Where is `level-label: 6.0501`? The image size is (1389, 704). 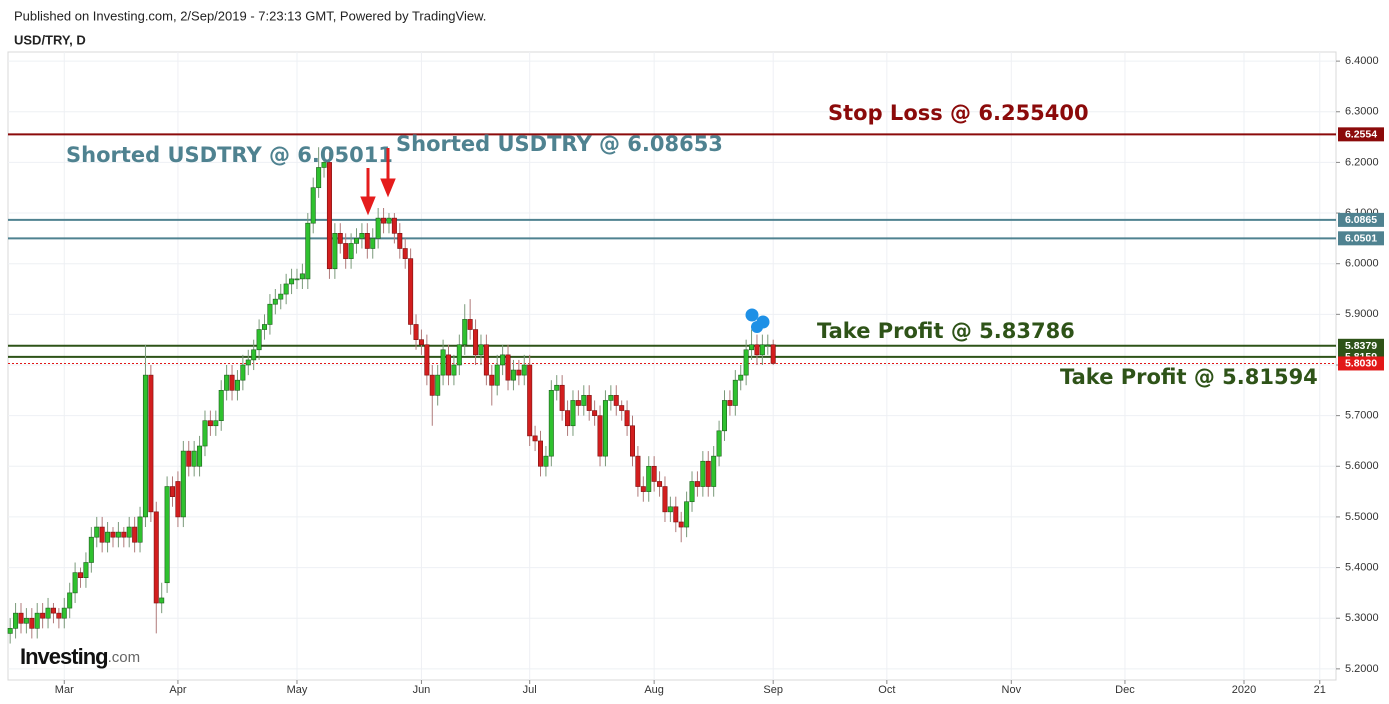
level-label: 6.0501 is located at coordinates (1361, 239).